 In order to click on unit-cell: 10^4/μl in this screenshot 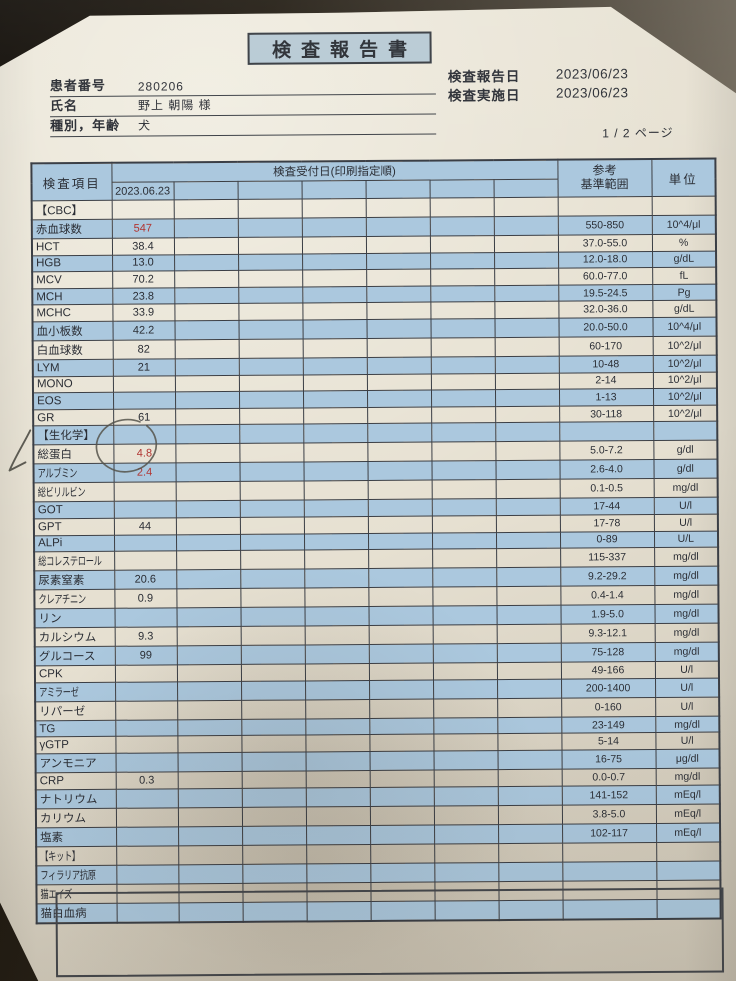, I will do `click(684, 327)`.